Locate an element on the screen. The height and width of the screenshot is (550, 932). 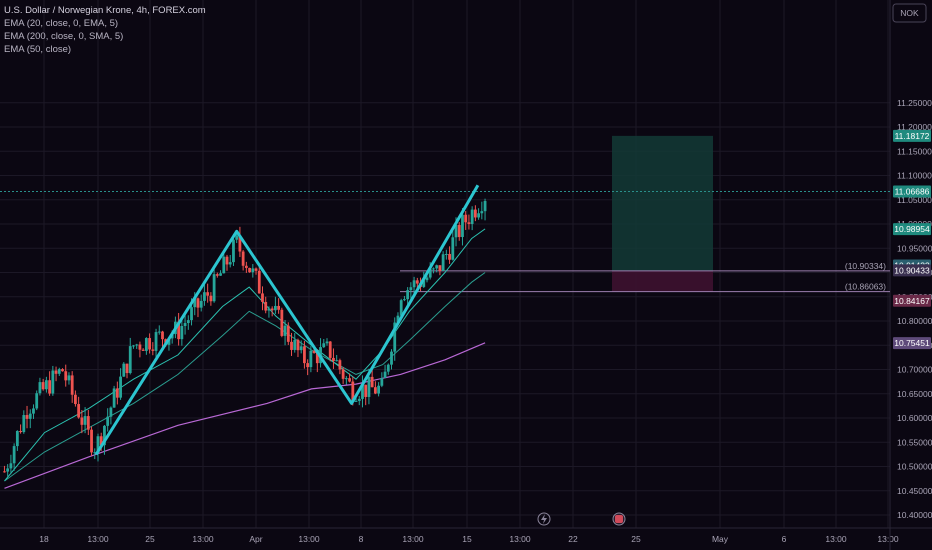
x-tick-label: 6 is located at coordinates (784, 539).